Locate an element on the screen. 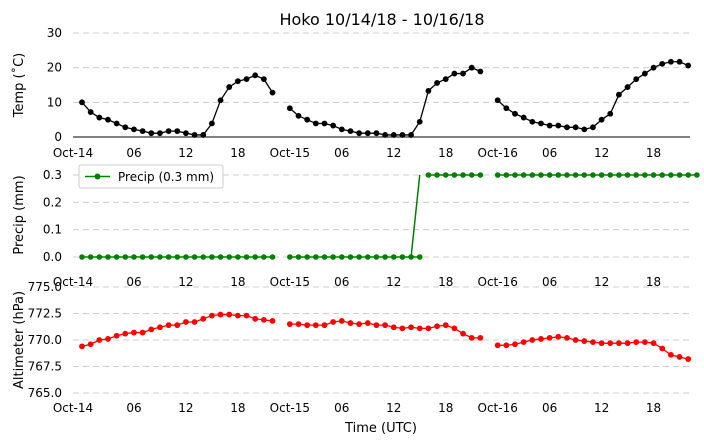 This screenshot has width=704, height=445. temp-grid is located at coordinates (381, 67).